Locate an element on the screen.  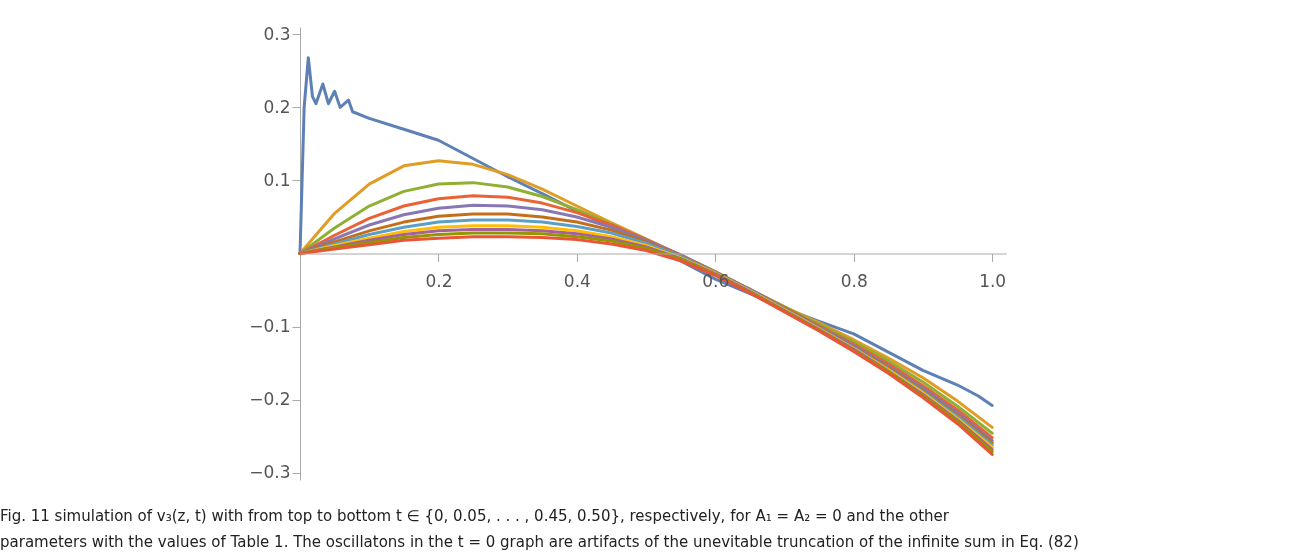
text: parameters with the values of Table 1. The oscillatons in the t = 0 graph are artifacts of the unevitable truncation of the infinite sum in Eq. (82) is located at coordinates (539, 542).